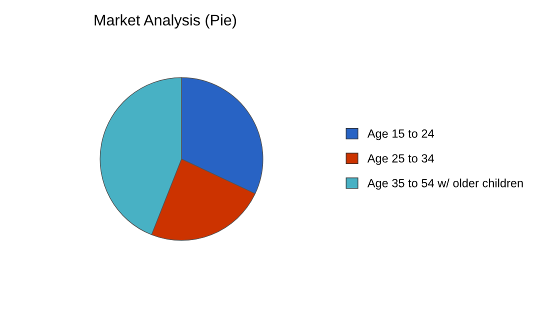  Describe the element at coordinates (445, 184) in the screenshot. I see `legend-label: Age 35 to 54 w/ older children` at that location.